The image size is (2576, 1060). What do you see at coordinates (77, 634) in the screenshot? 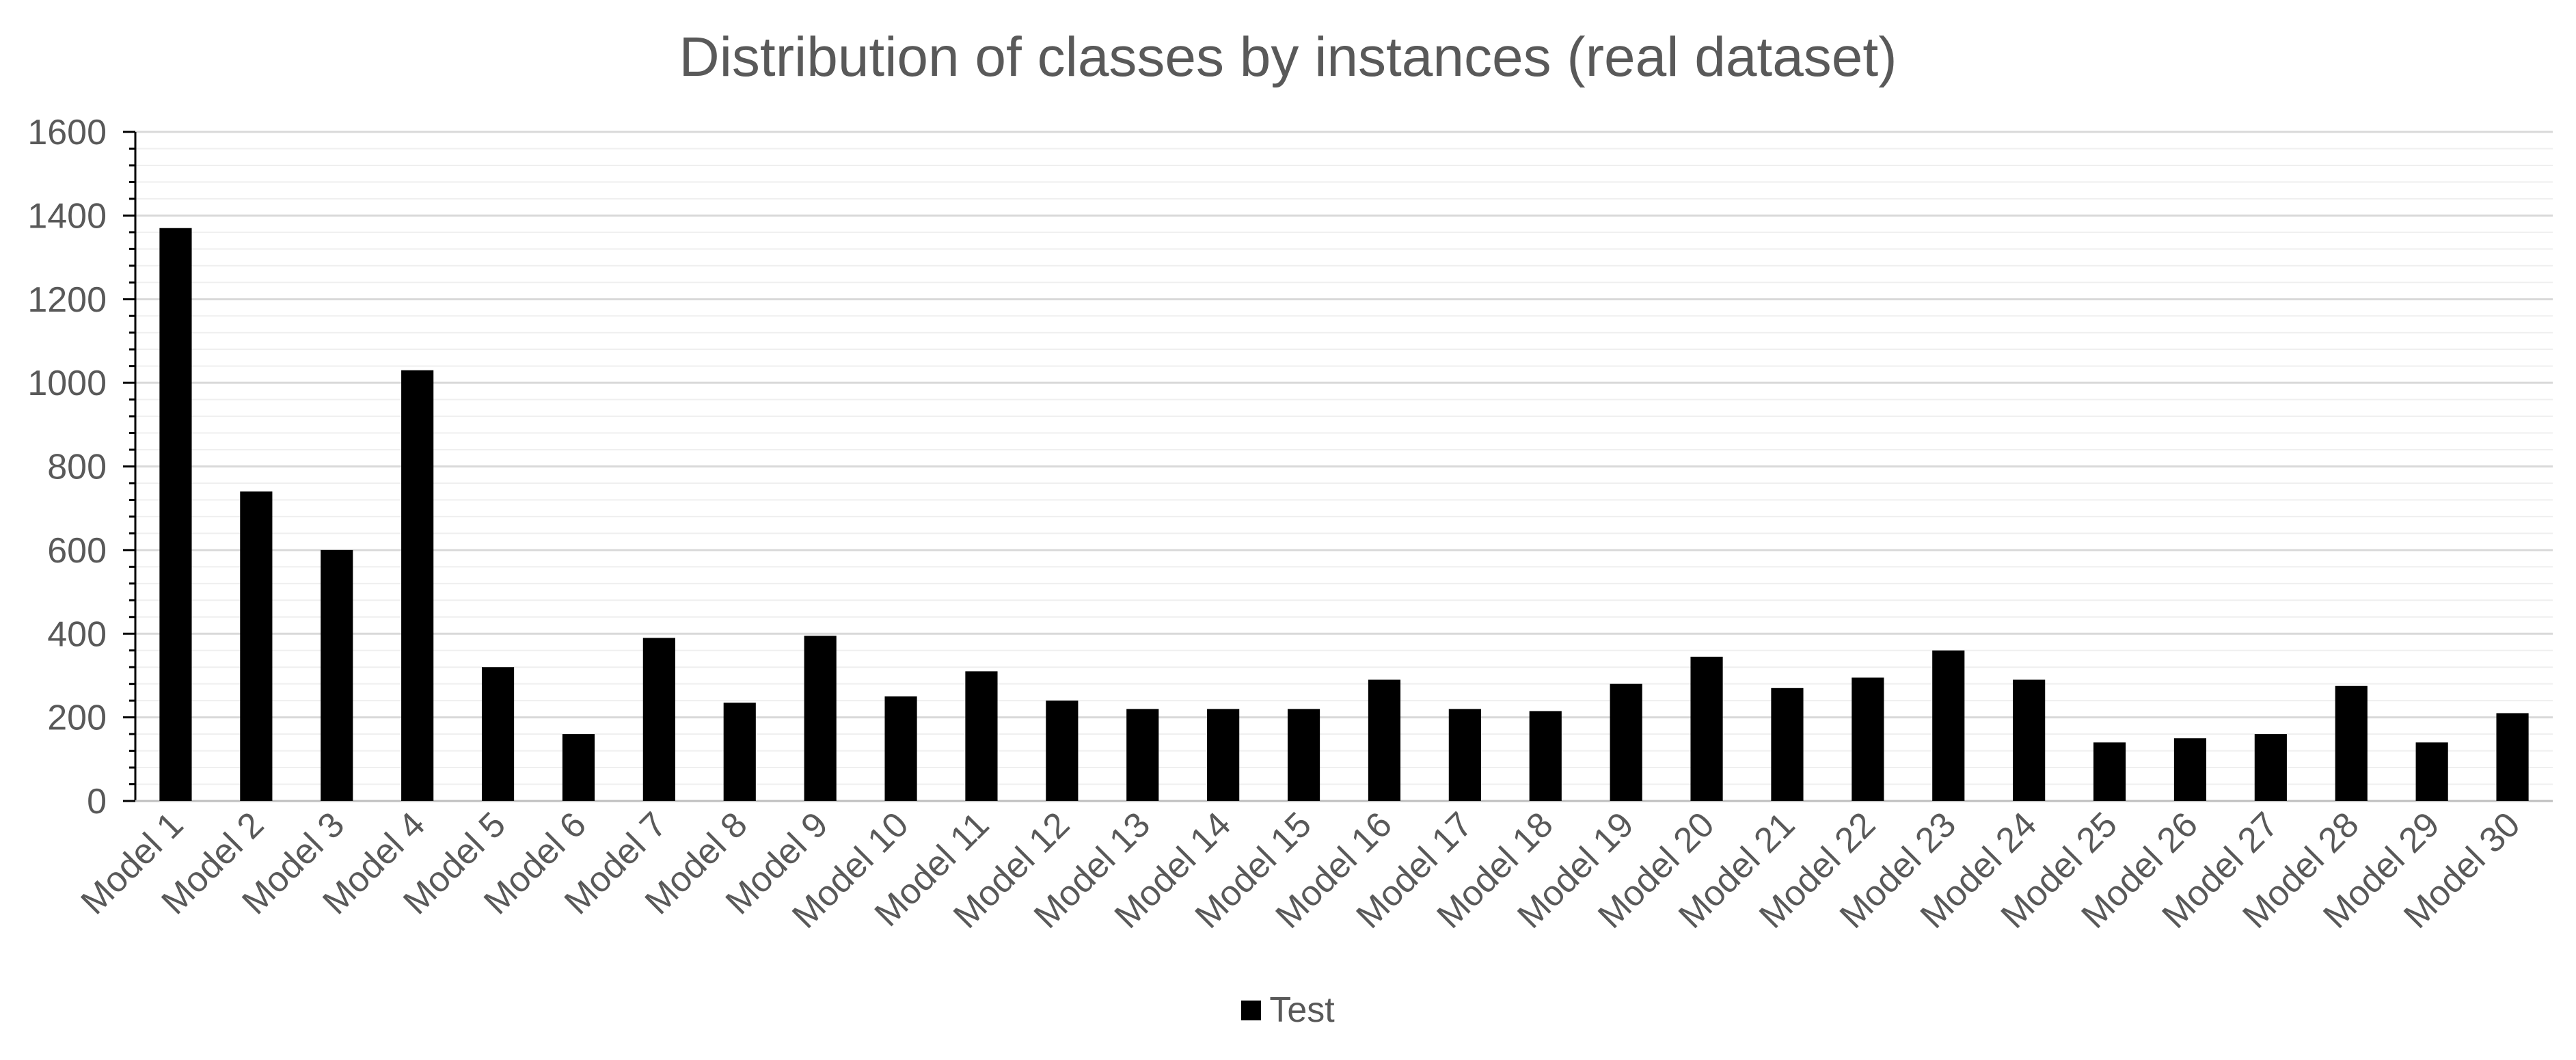
I see `y-tick-label: 400` at bounding box center [77, 634].